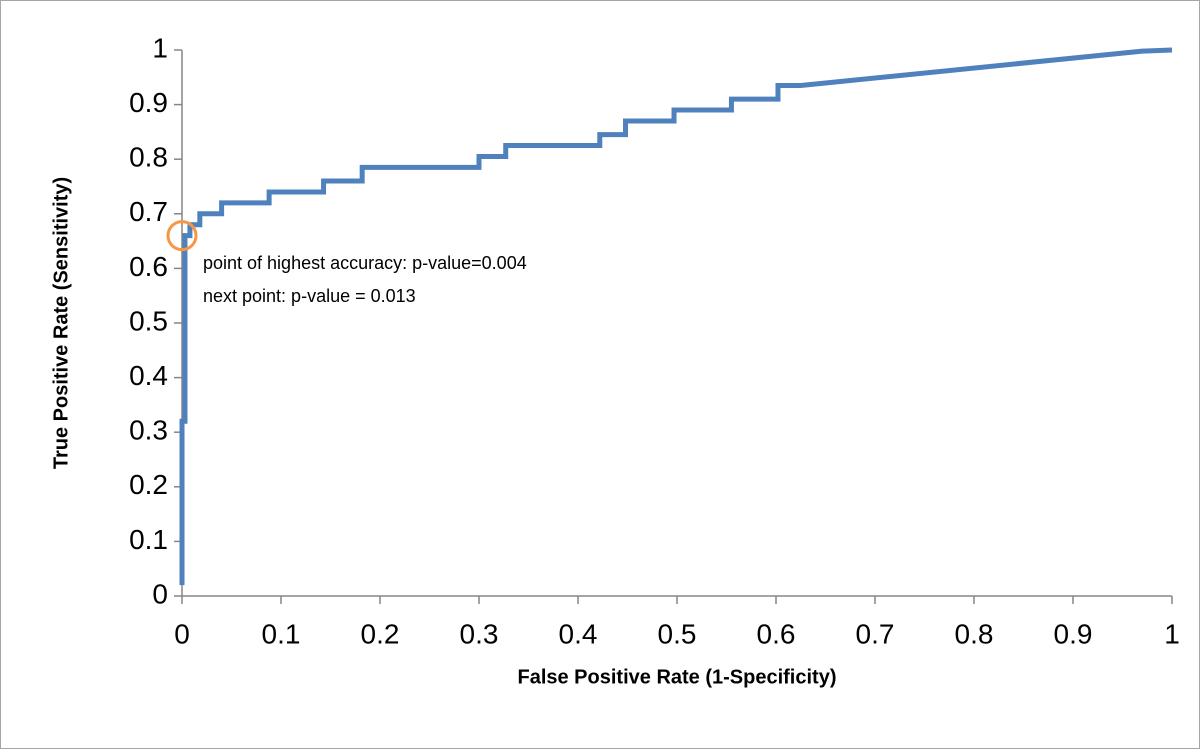  What do you see at coordinates (148, 266) in the screenshot?
I see `y-tick-label: 0.6` at bounding box center [148, 266].